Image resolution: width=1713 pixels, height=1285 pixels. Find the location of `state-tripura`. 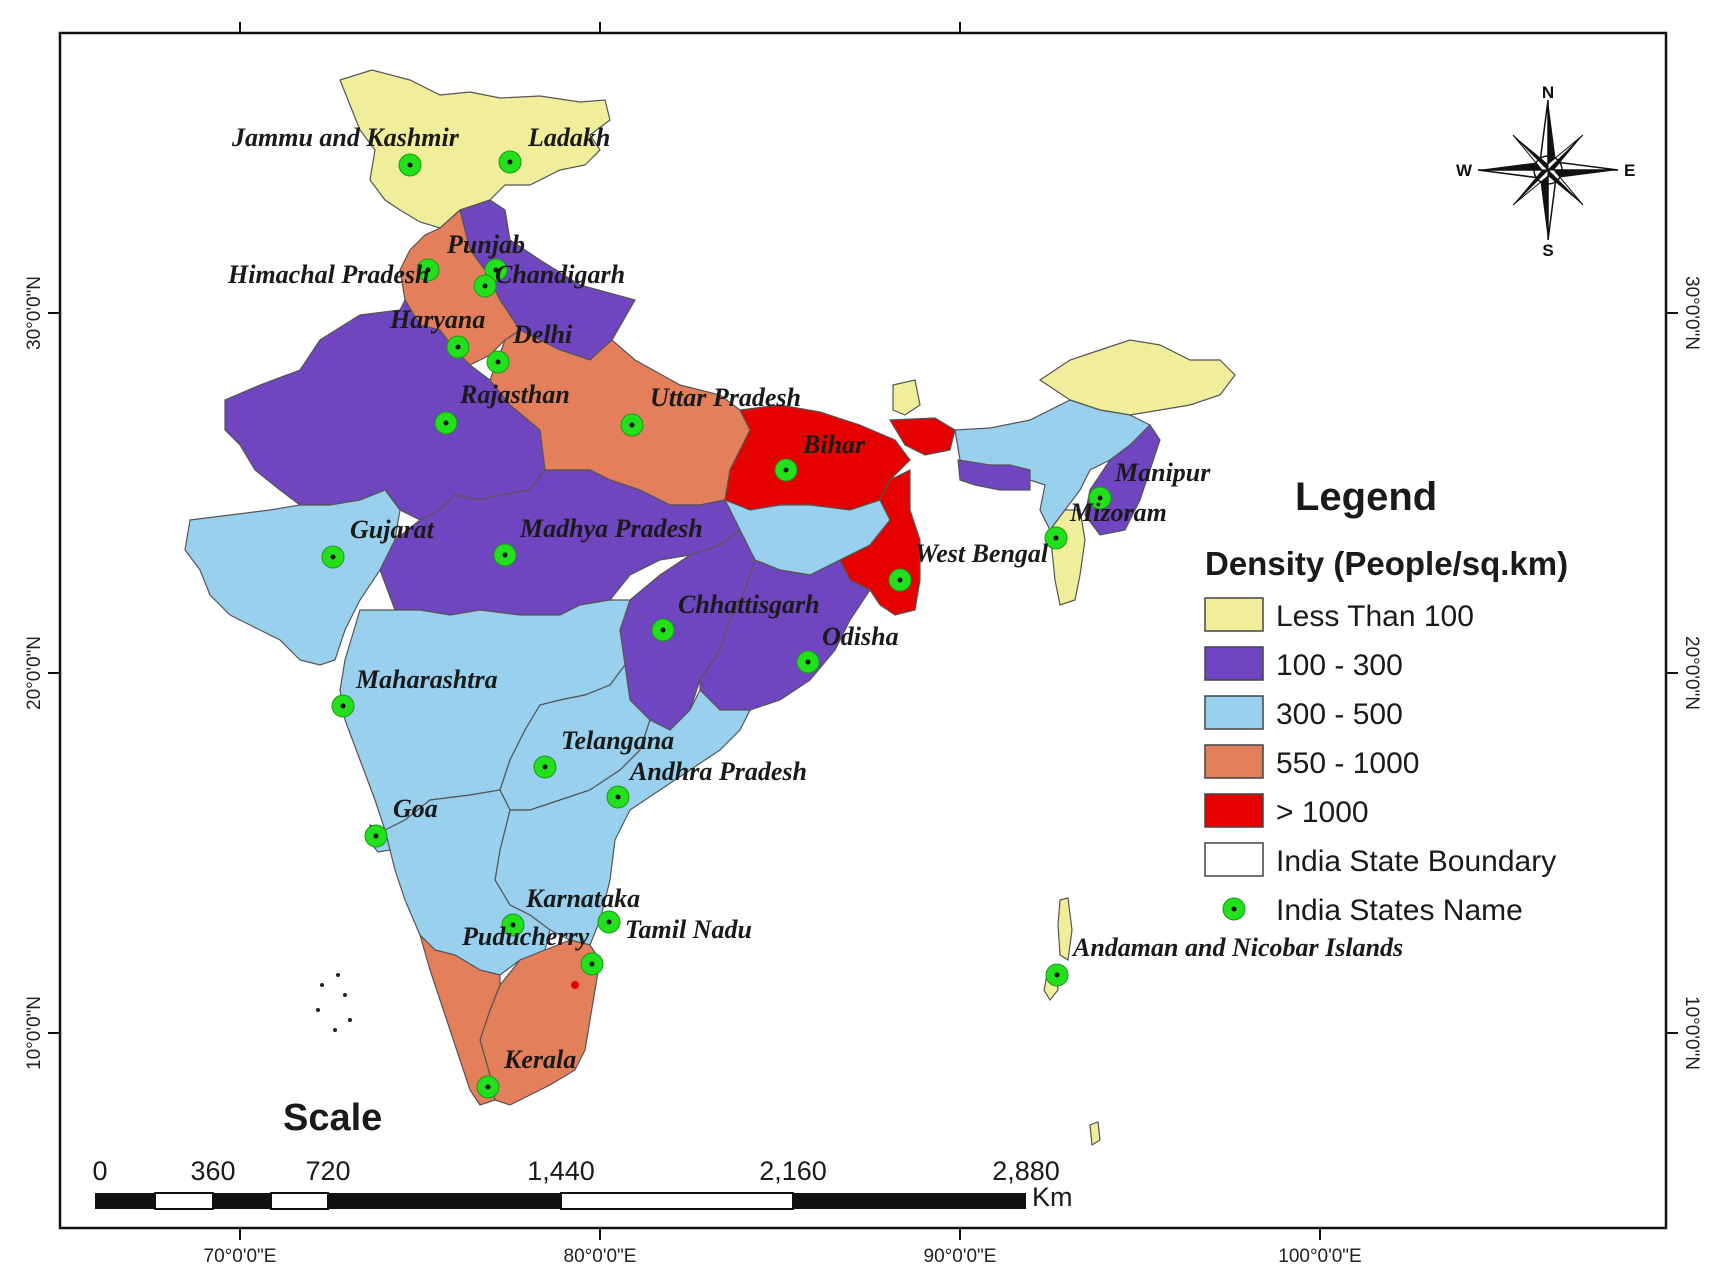

state-tripura is located at coordinates (994, 475).